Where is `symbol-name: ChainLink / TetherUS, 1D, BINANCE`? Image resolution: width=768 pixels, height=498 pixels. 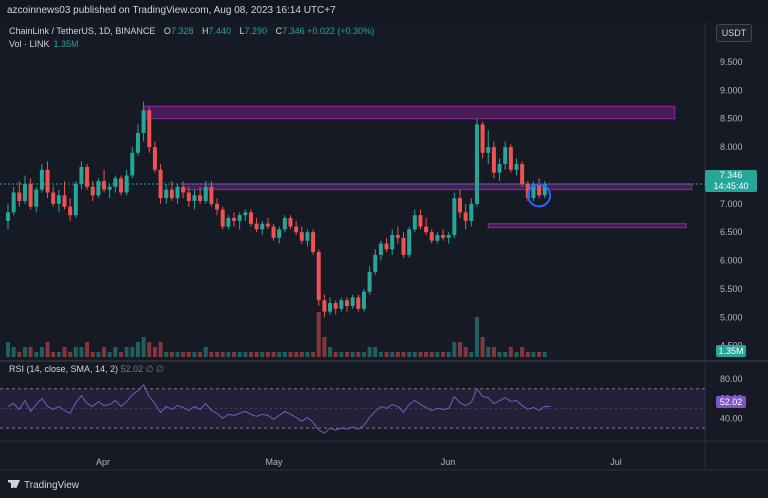 symbol-name: ChainLink / TetherUS, 1D, BINANCE is located at coordinates (82, 31).